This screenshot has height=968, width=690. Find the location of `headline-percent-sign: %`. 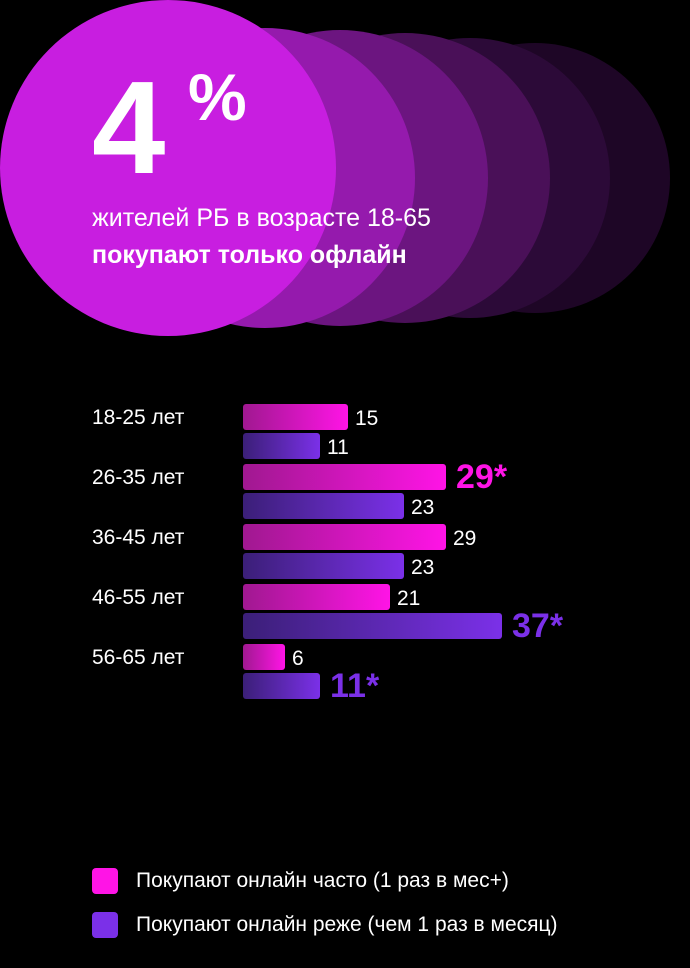

headline-percent-sign: % is located at coordinates (217, 97).